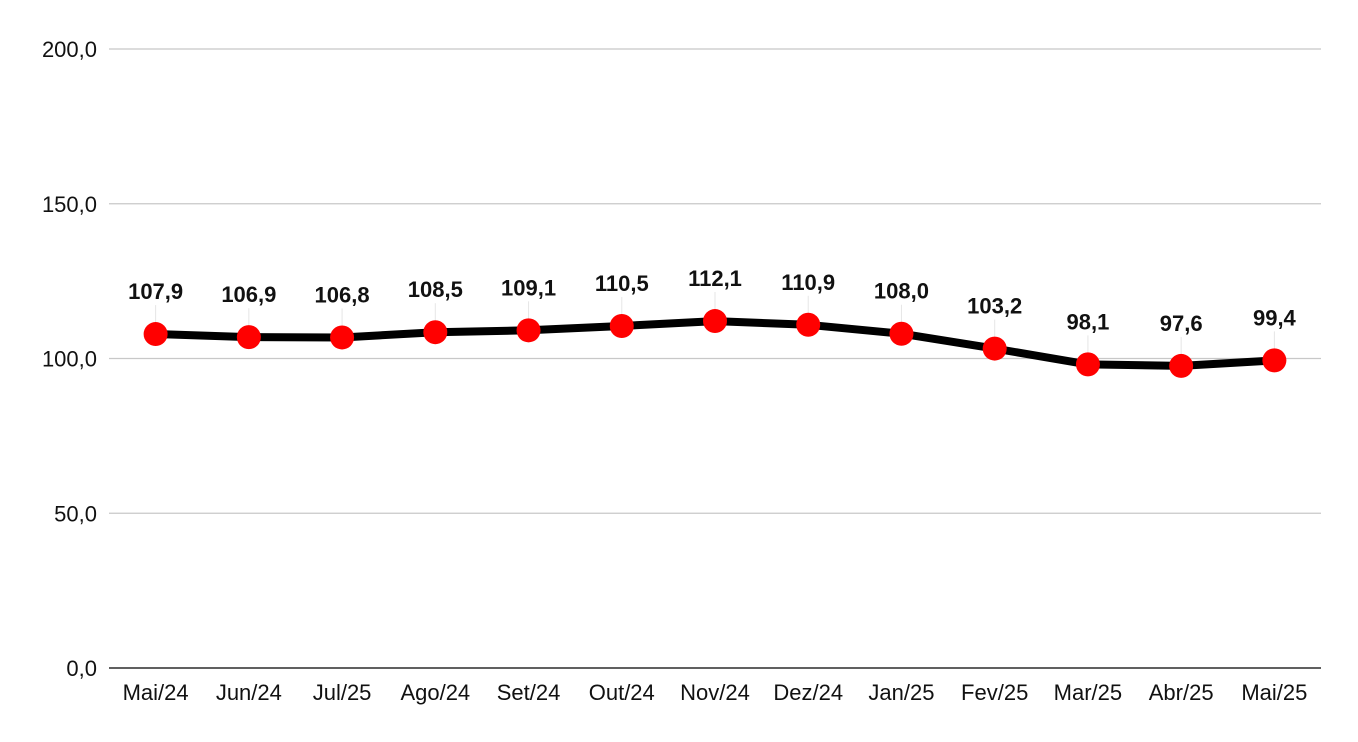 The width and height of the screenshot is (1358, 742). What do you see at coordinates (528, 287) in the screenshot?
I see `data-label: 109,1` at bounding box center [528, 287].